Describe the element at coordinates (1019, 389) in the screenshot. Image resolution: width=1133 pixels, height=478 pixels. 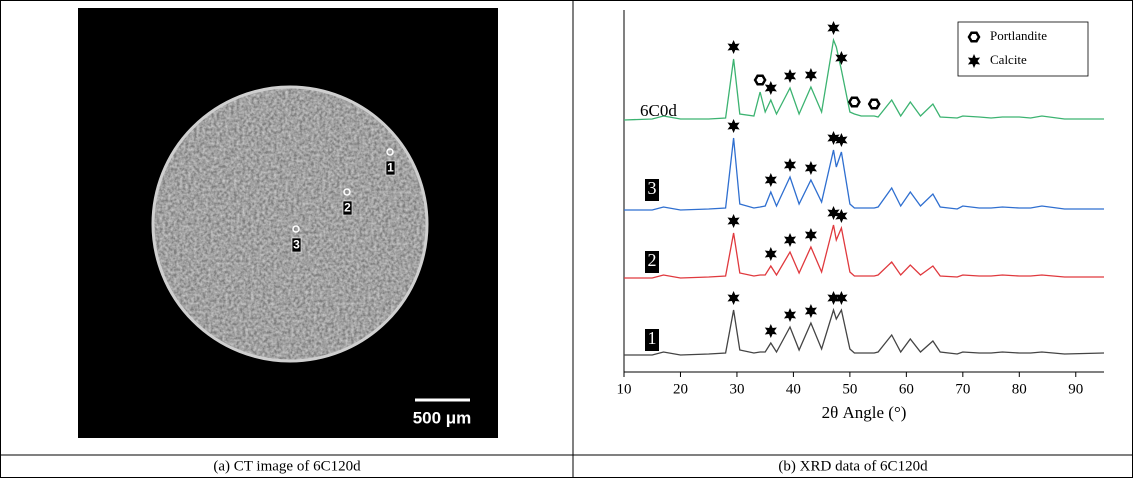
I see `x-tick-label: 80` at that location.